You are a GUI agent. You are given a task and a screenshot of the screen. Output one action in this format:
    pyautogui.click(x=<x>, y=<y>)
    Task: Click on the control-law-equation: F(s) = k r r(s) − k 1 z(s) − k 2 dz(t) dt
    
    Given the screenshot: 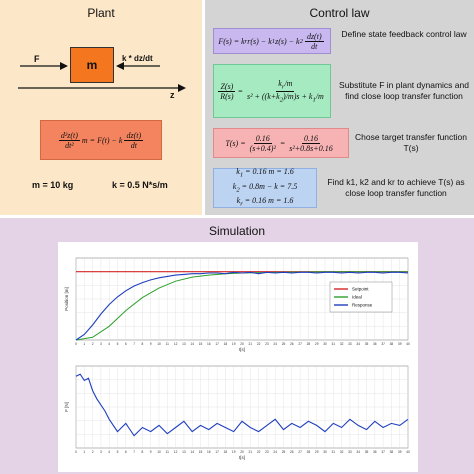 What is the action you would take?
    pyautogui.click(x=272, y=41)
    